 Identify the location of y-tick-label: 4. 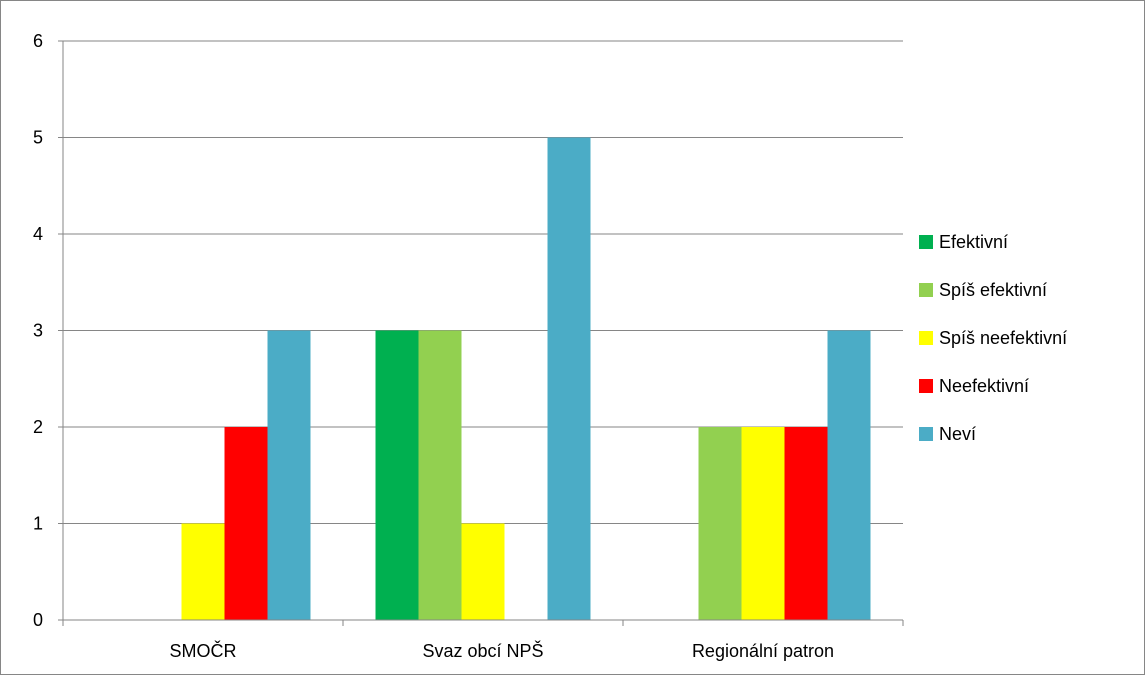
(38, 234).